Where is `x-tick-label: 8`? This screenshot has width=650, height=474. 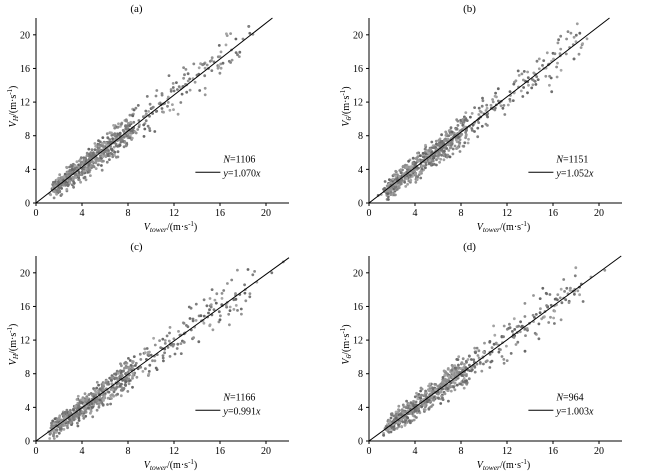 x-tick-label: 8 is located at coordinates (128, 213).